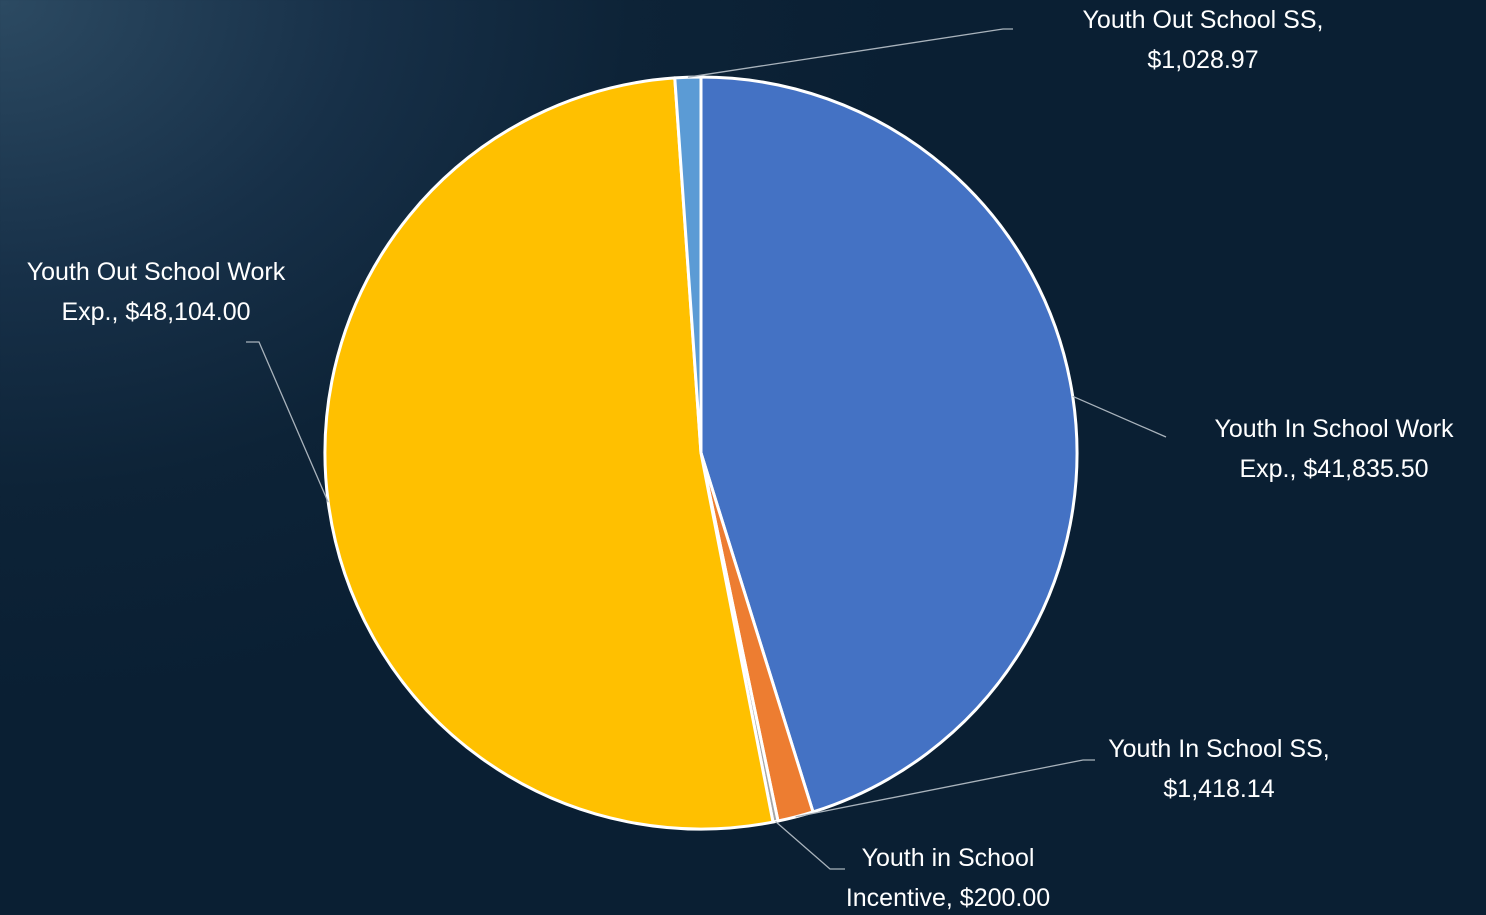 This screenshot has height=915, width=1486. I want to click on data-label-line: Youth In School SS,, so click(1219, 749).